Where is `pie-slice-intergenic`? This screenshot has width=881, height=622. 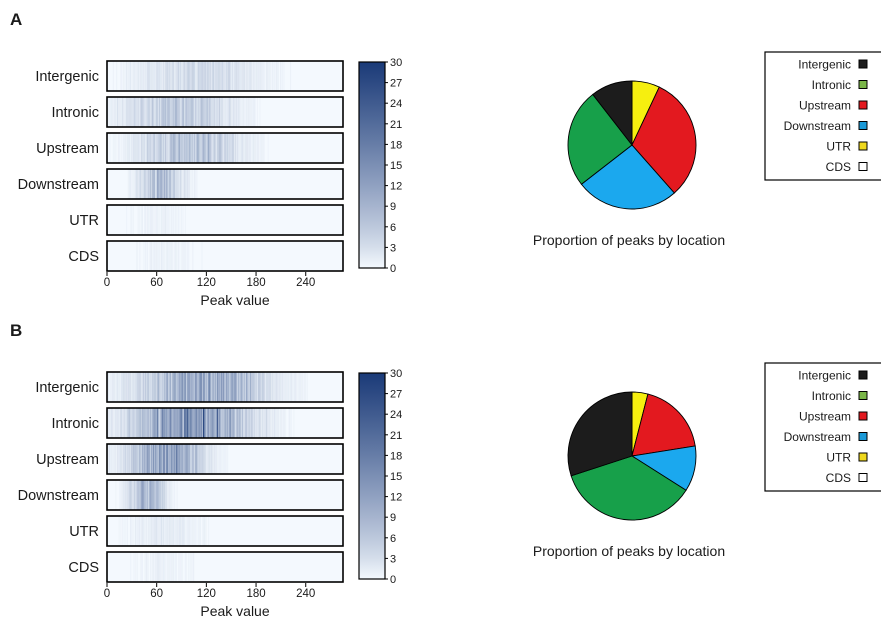 pie-slice-intergenic is located at coordinates (600, 434).